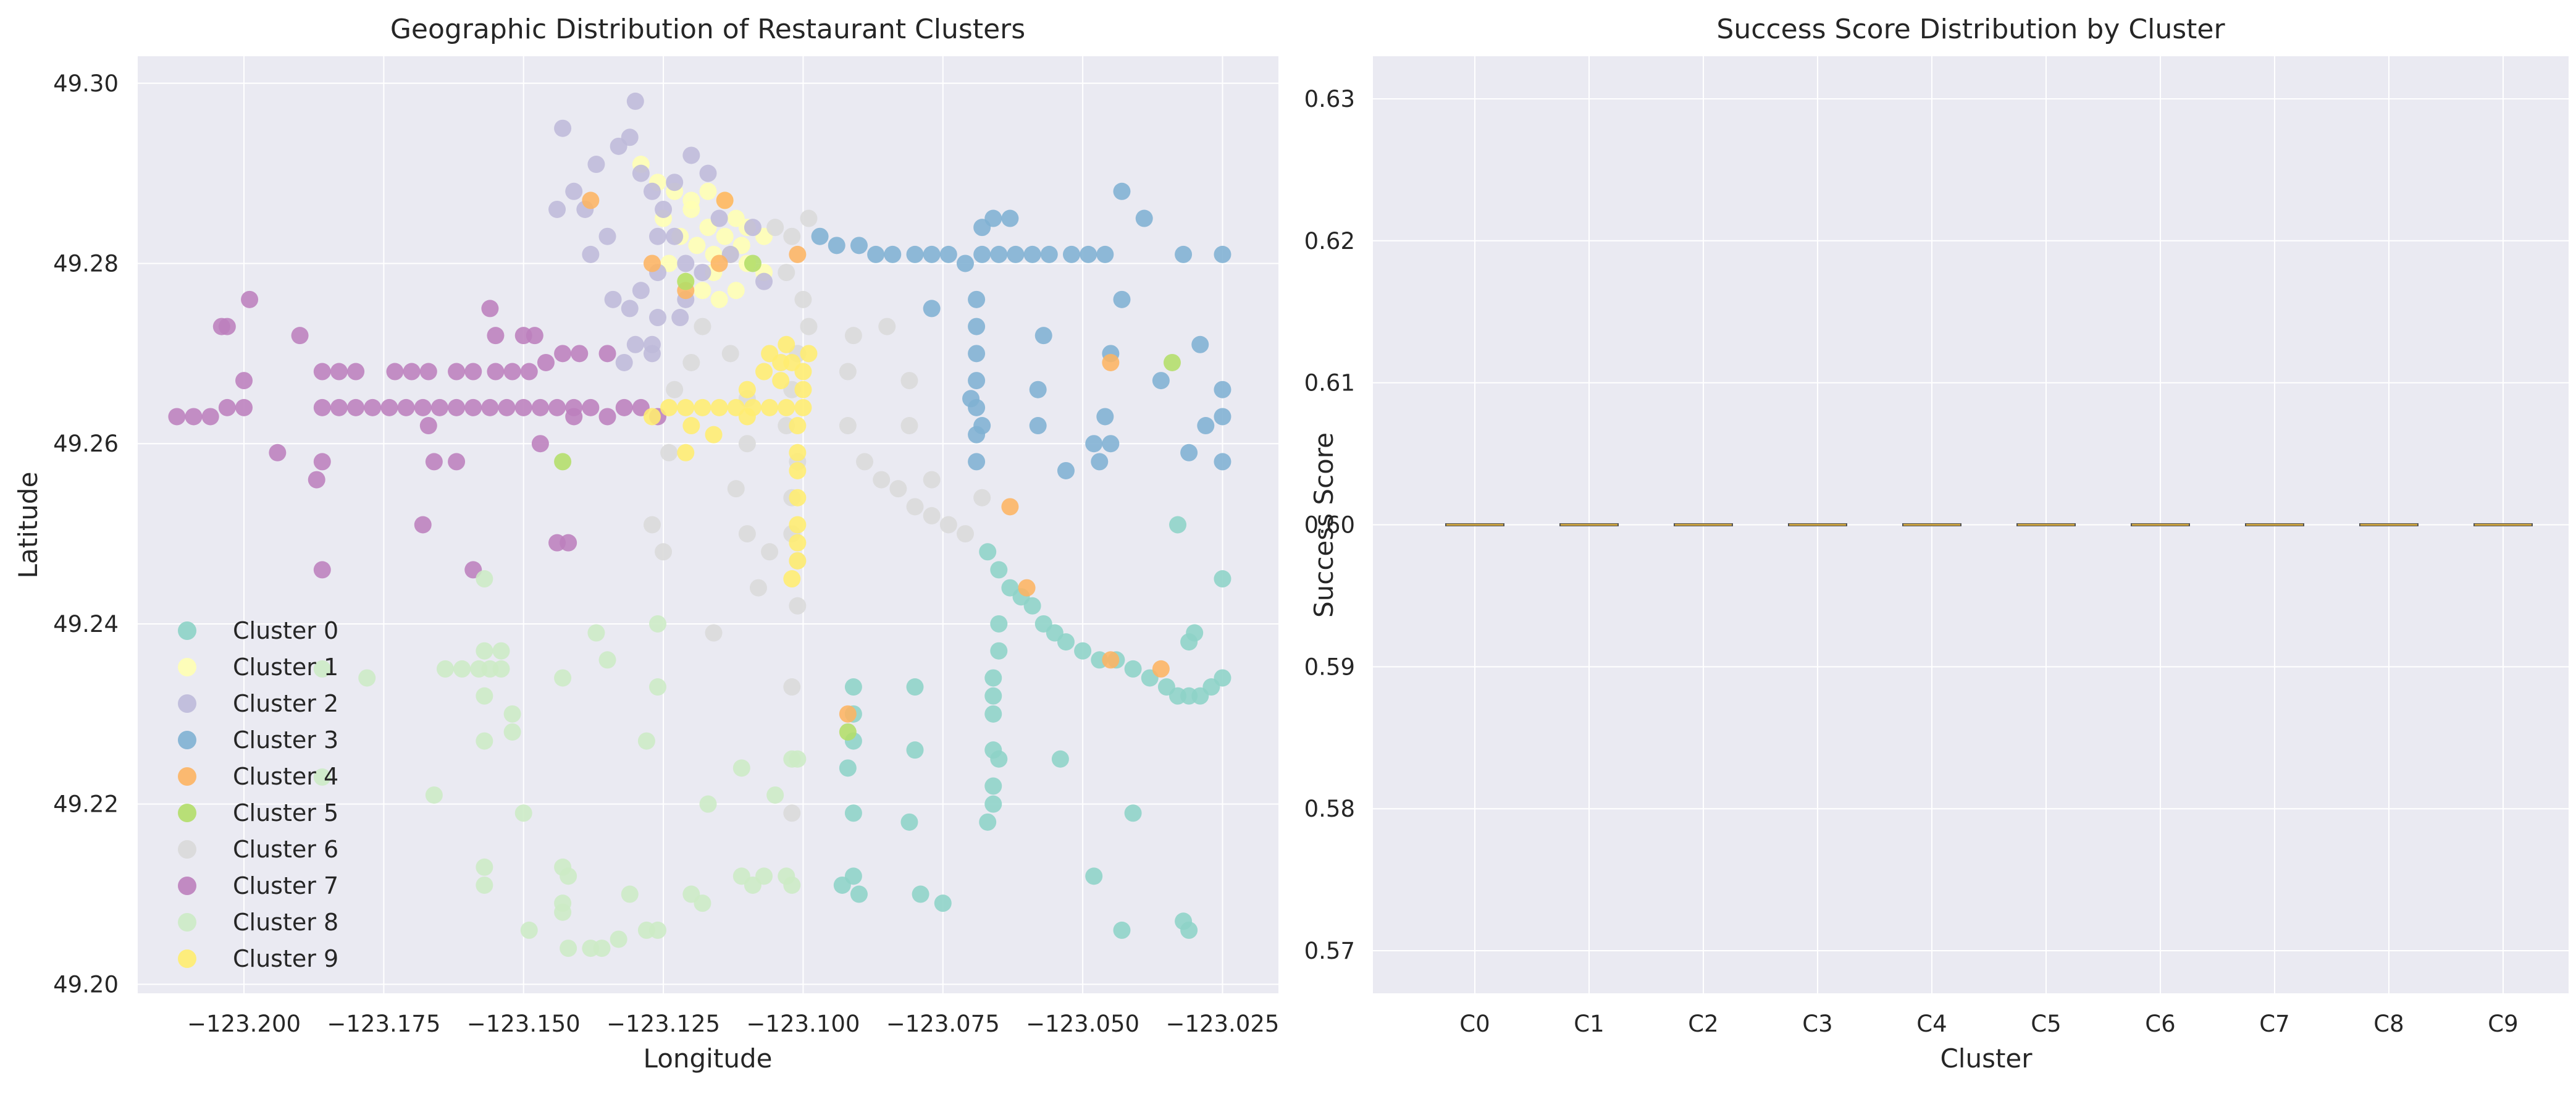 This screenshot has width=2576, height=1094. Describe the element at coordinates (86, 804) in the screenshot. I see `scatter-y-tick-label: 49.22` at that location.